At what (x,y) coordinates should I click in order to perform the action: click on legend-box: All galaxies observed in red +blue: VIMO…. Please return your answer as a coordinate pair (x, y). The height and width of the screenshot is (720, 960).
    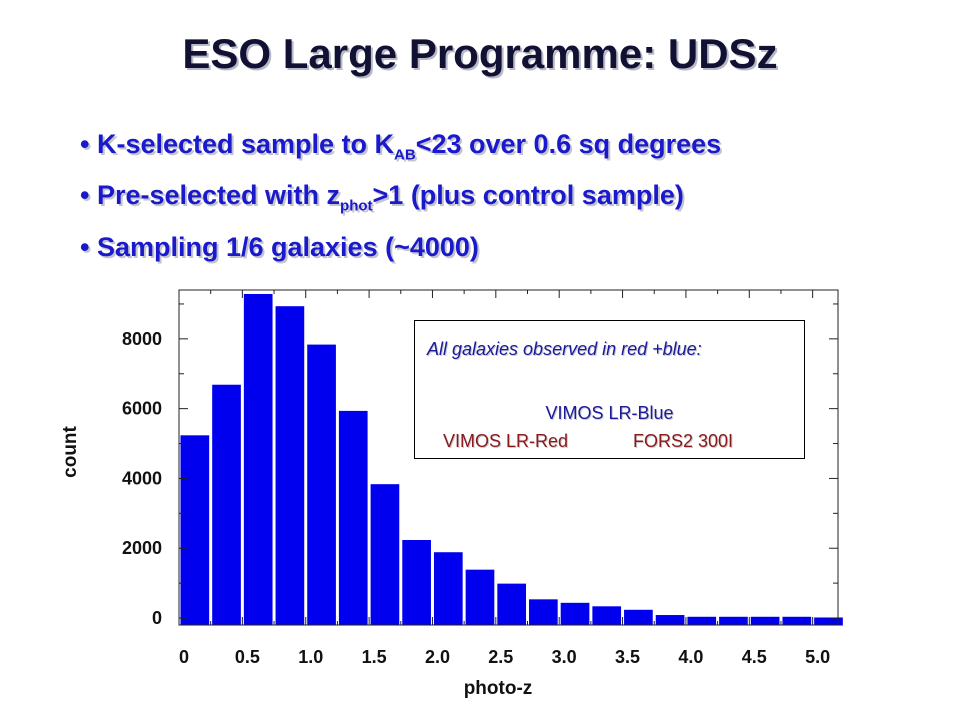
    Looking at the image, I should click on (609, 389).